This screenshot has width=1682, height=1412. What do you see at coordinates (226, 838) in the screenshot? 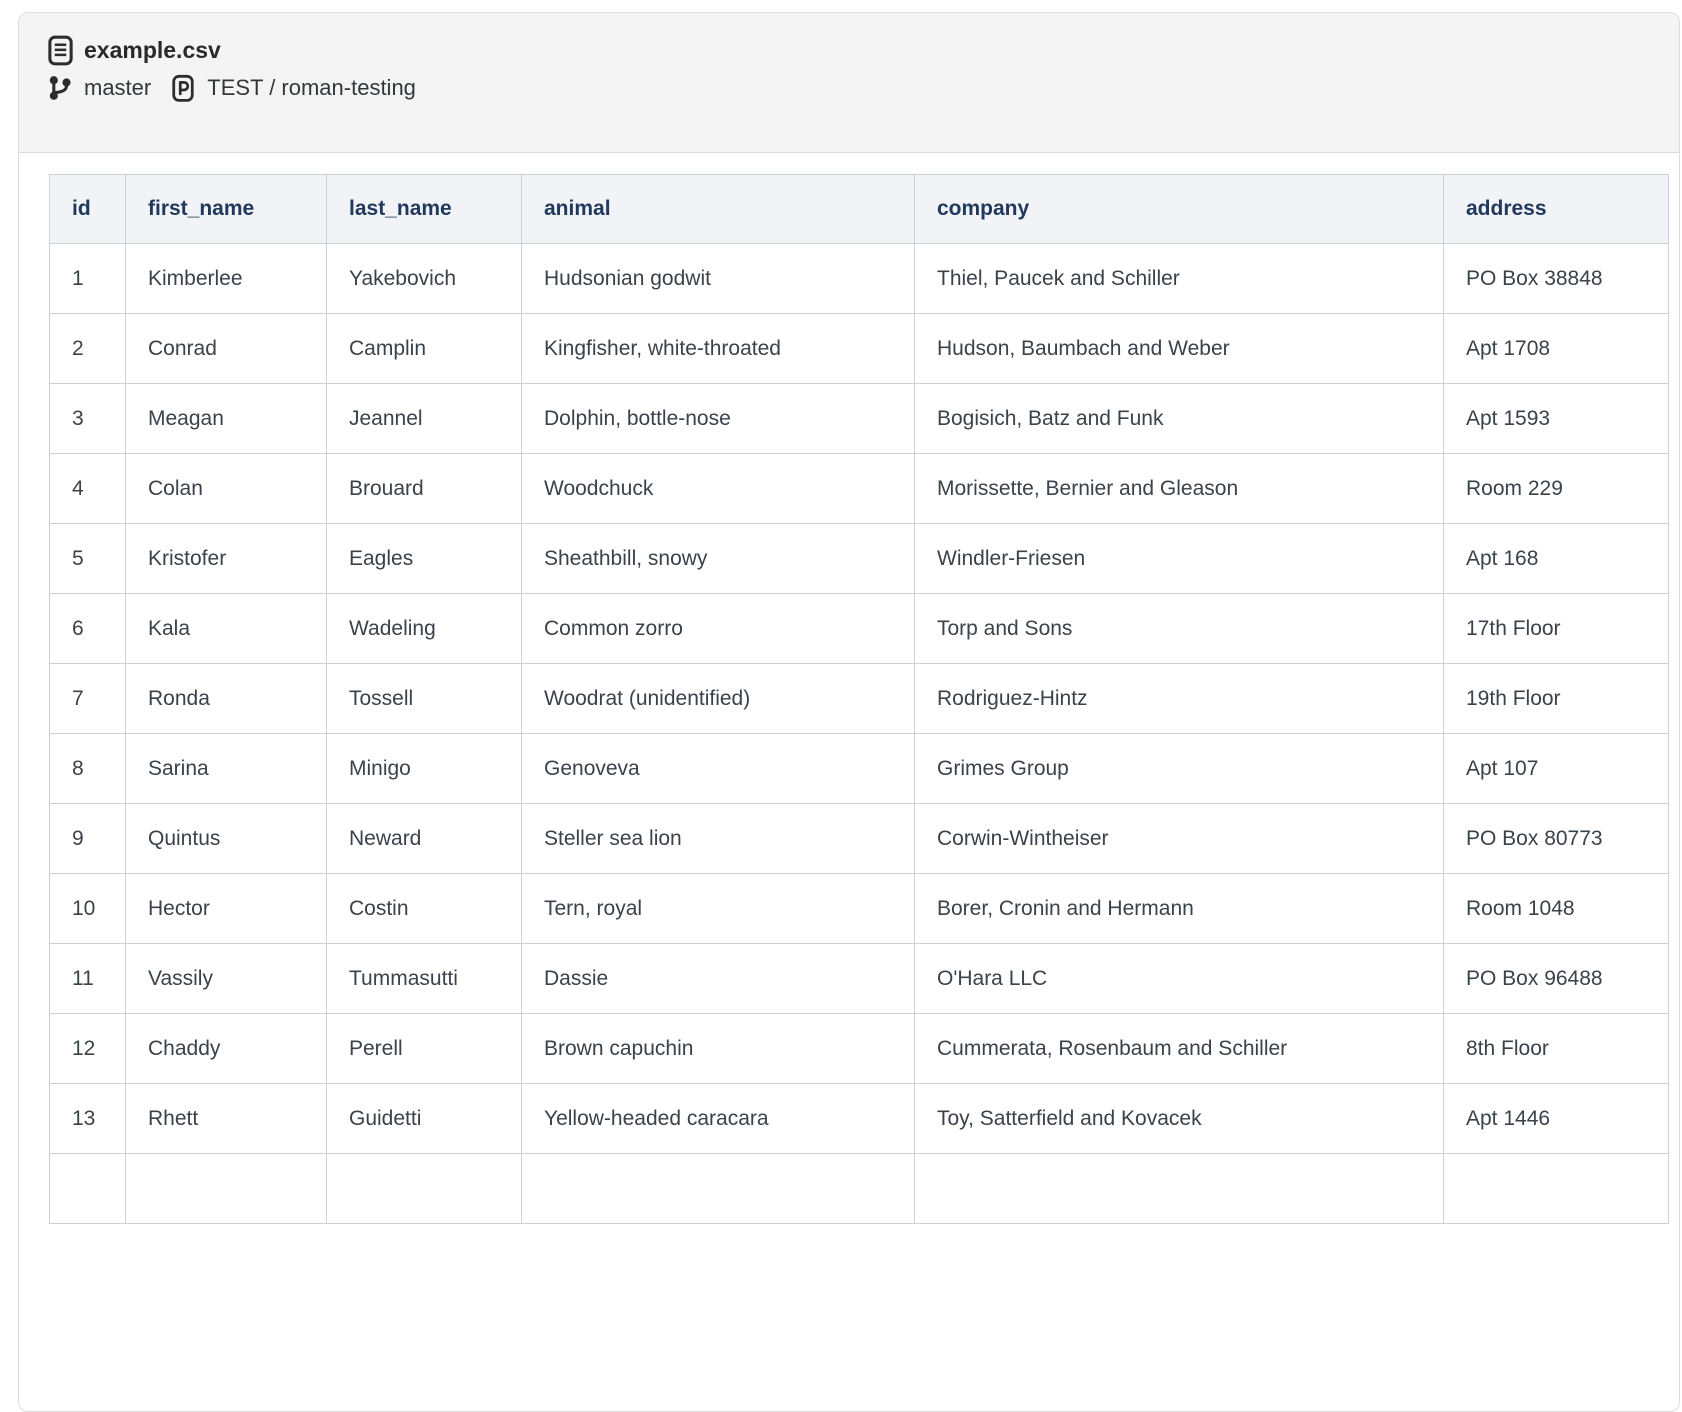
I see `table-cell: Quintus` at bounding box center [226, 838].